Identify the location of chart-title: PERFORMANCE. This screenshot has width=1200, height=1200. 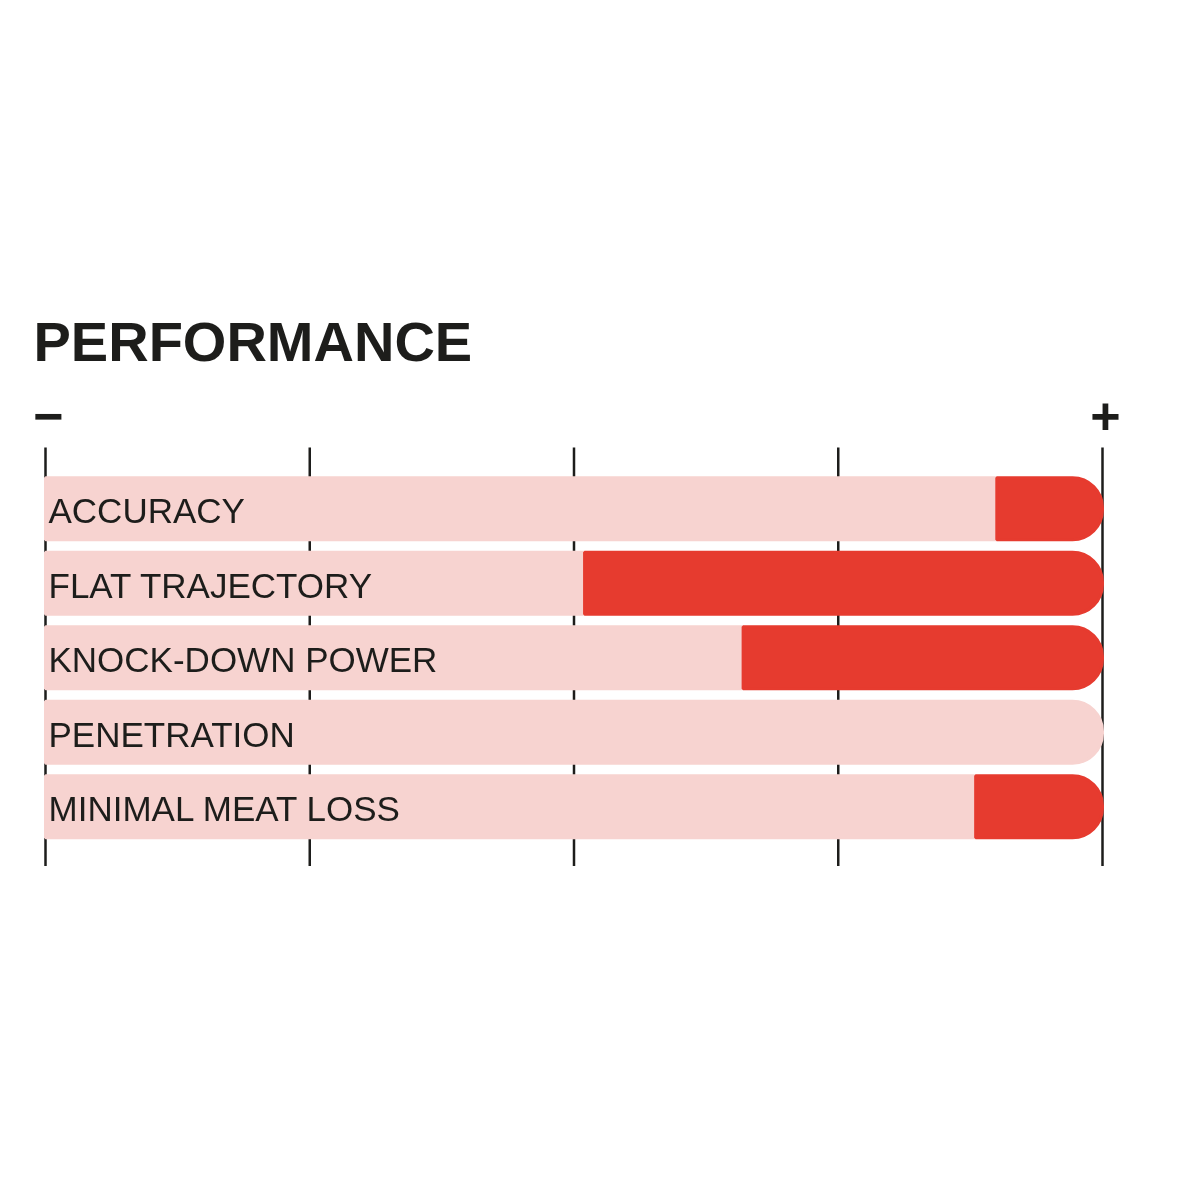
(253, 341).